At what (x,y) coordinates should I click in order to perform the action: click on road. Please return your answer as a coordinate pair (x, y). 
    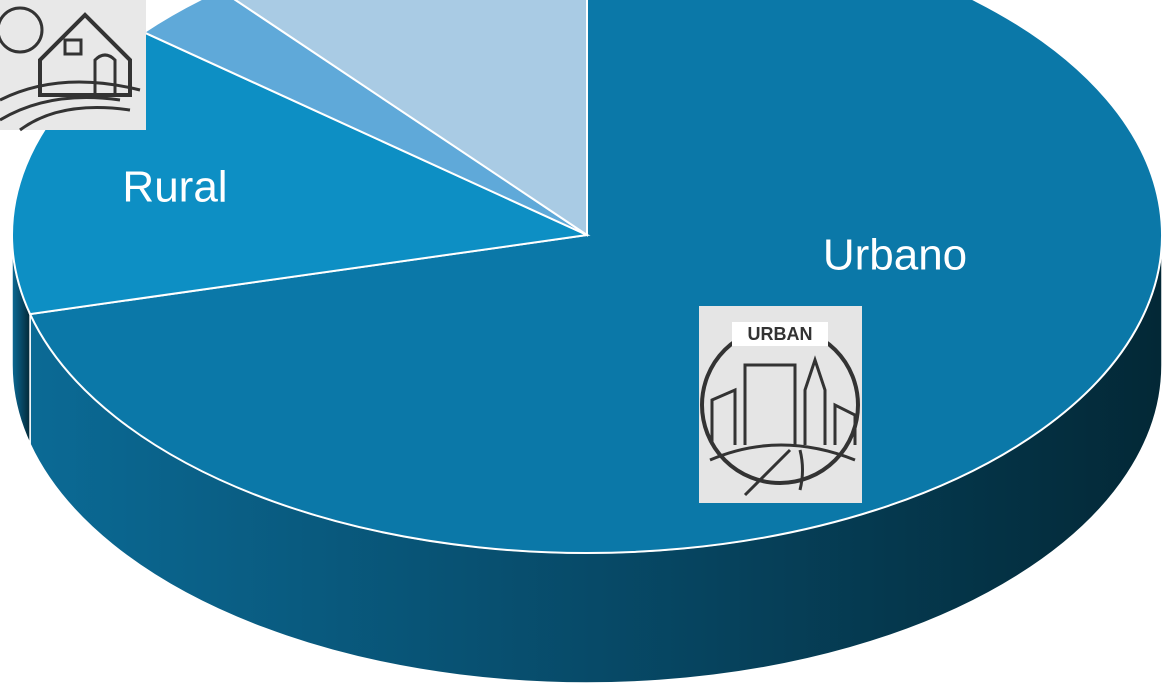
    Looking at the image, I should click on (782, 470).